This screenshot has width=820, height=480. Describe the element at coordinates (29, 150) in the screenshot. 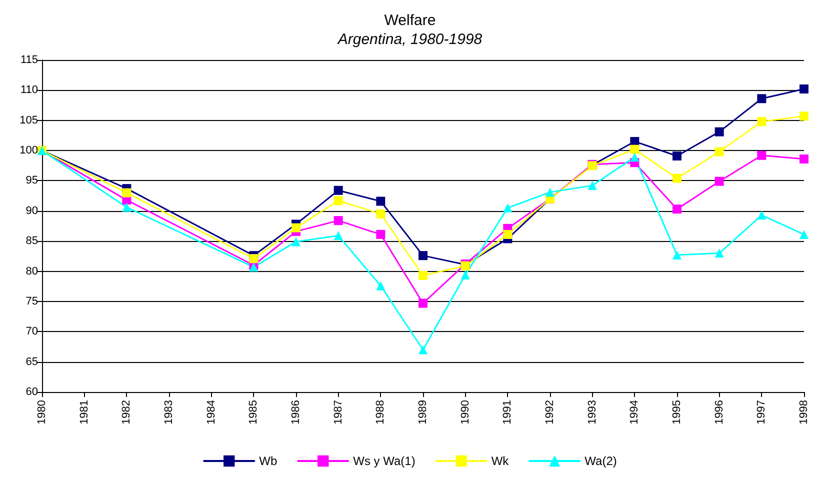

I see `y-tick-label: 100` at that location.